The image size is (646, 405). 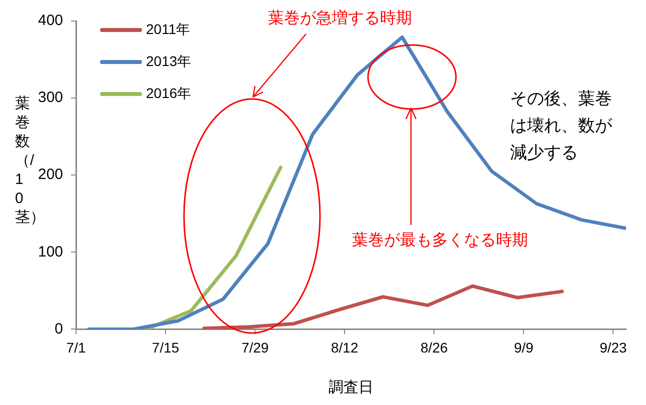 What do you see at coordinates (344, 347) in the screenshot?
I see `x-tick-label: 8/12` at bounding box center [344, 347].